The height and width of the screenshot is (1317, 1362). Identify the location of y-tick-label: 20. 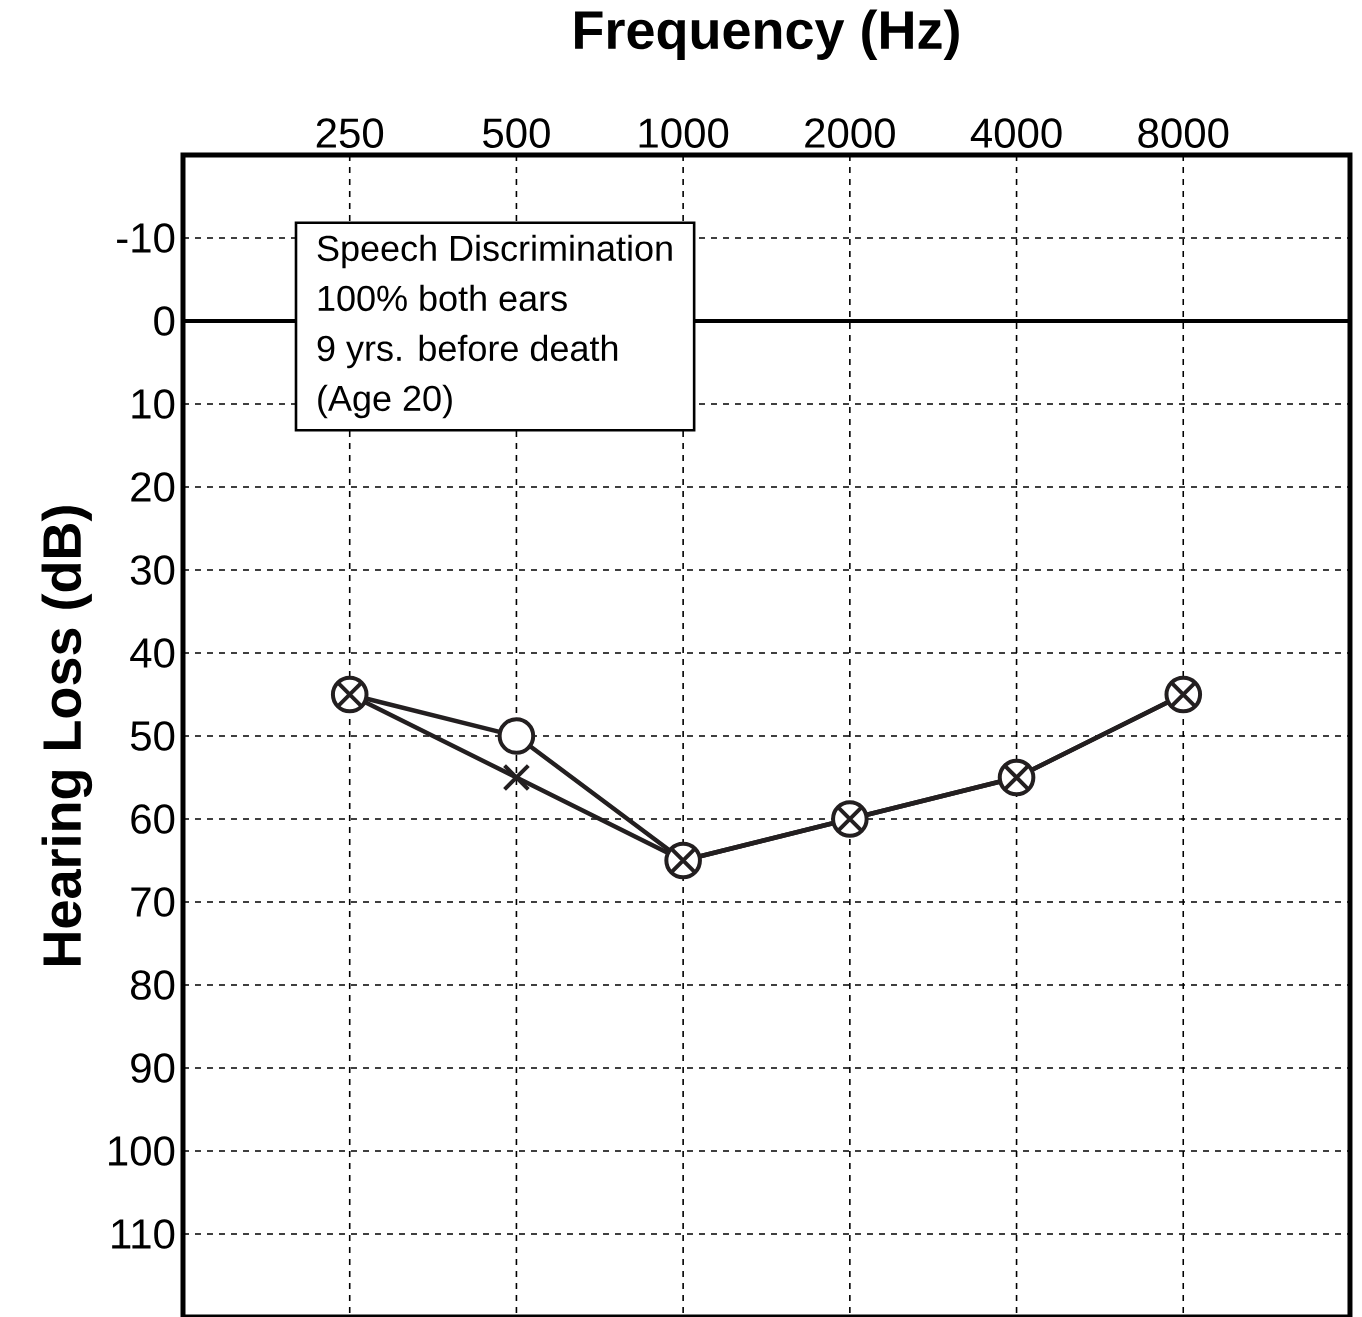
(153, 487).